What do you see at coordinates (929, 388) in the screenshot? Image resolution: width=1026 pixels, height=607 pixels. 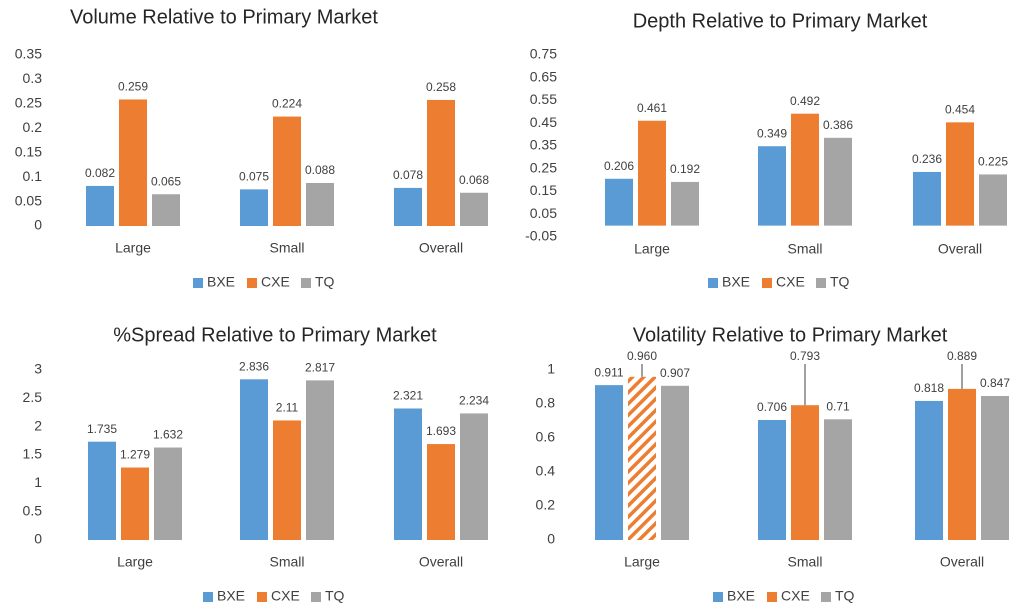 I see `data-label: 0.818` at bounding box center [929, 388].